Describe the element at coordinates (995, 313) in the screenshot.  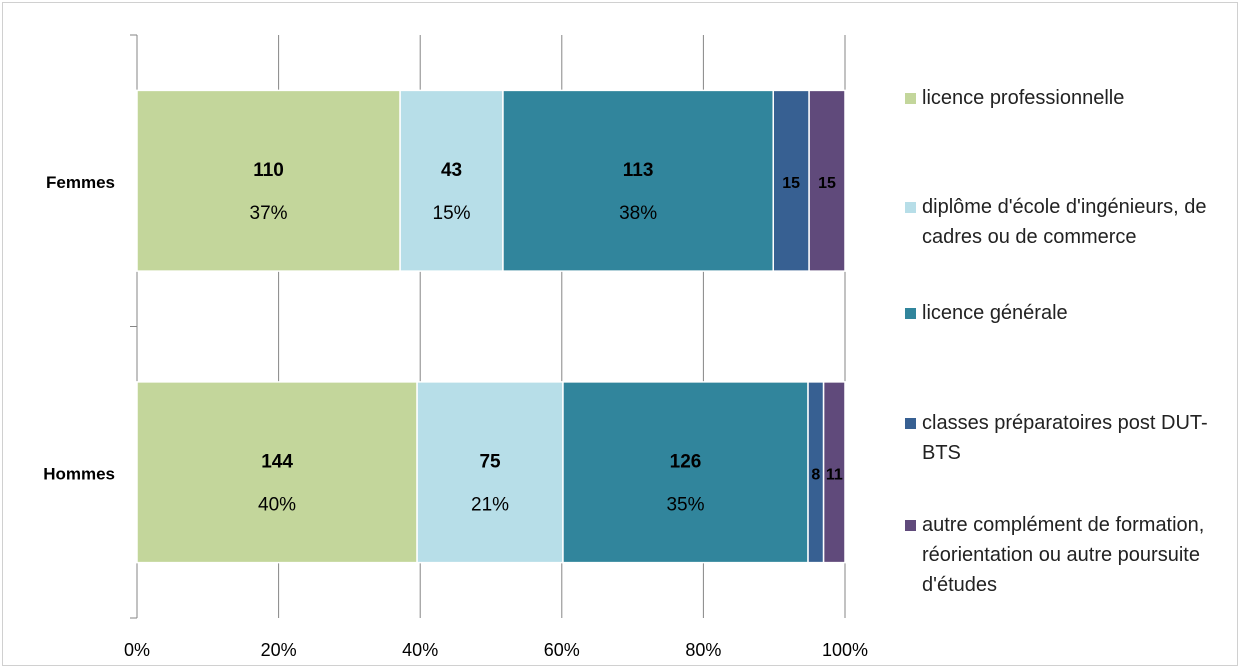
I see `legend-label: licence générale` at that location.